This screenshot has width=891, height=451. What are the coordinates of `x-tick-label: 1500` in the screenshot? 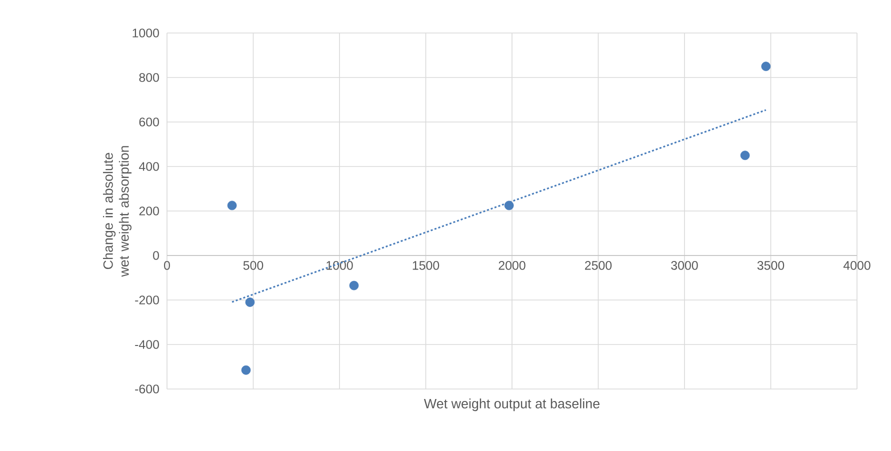 It's located at (426, 265).